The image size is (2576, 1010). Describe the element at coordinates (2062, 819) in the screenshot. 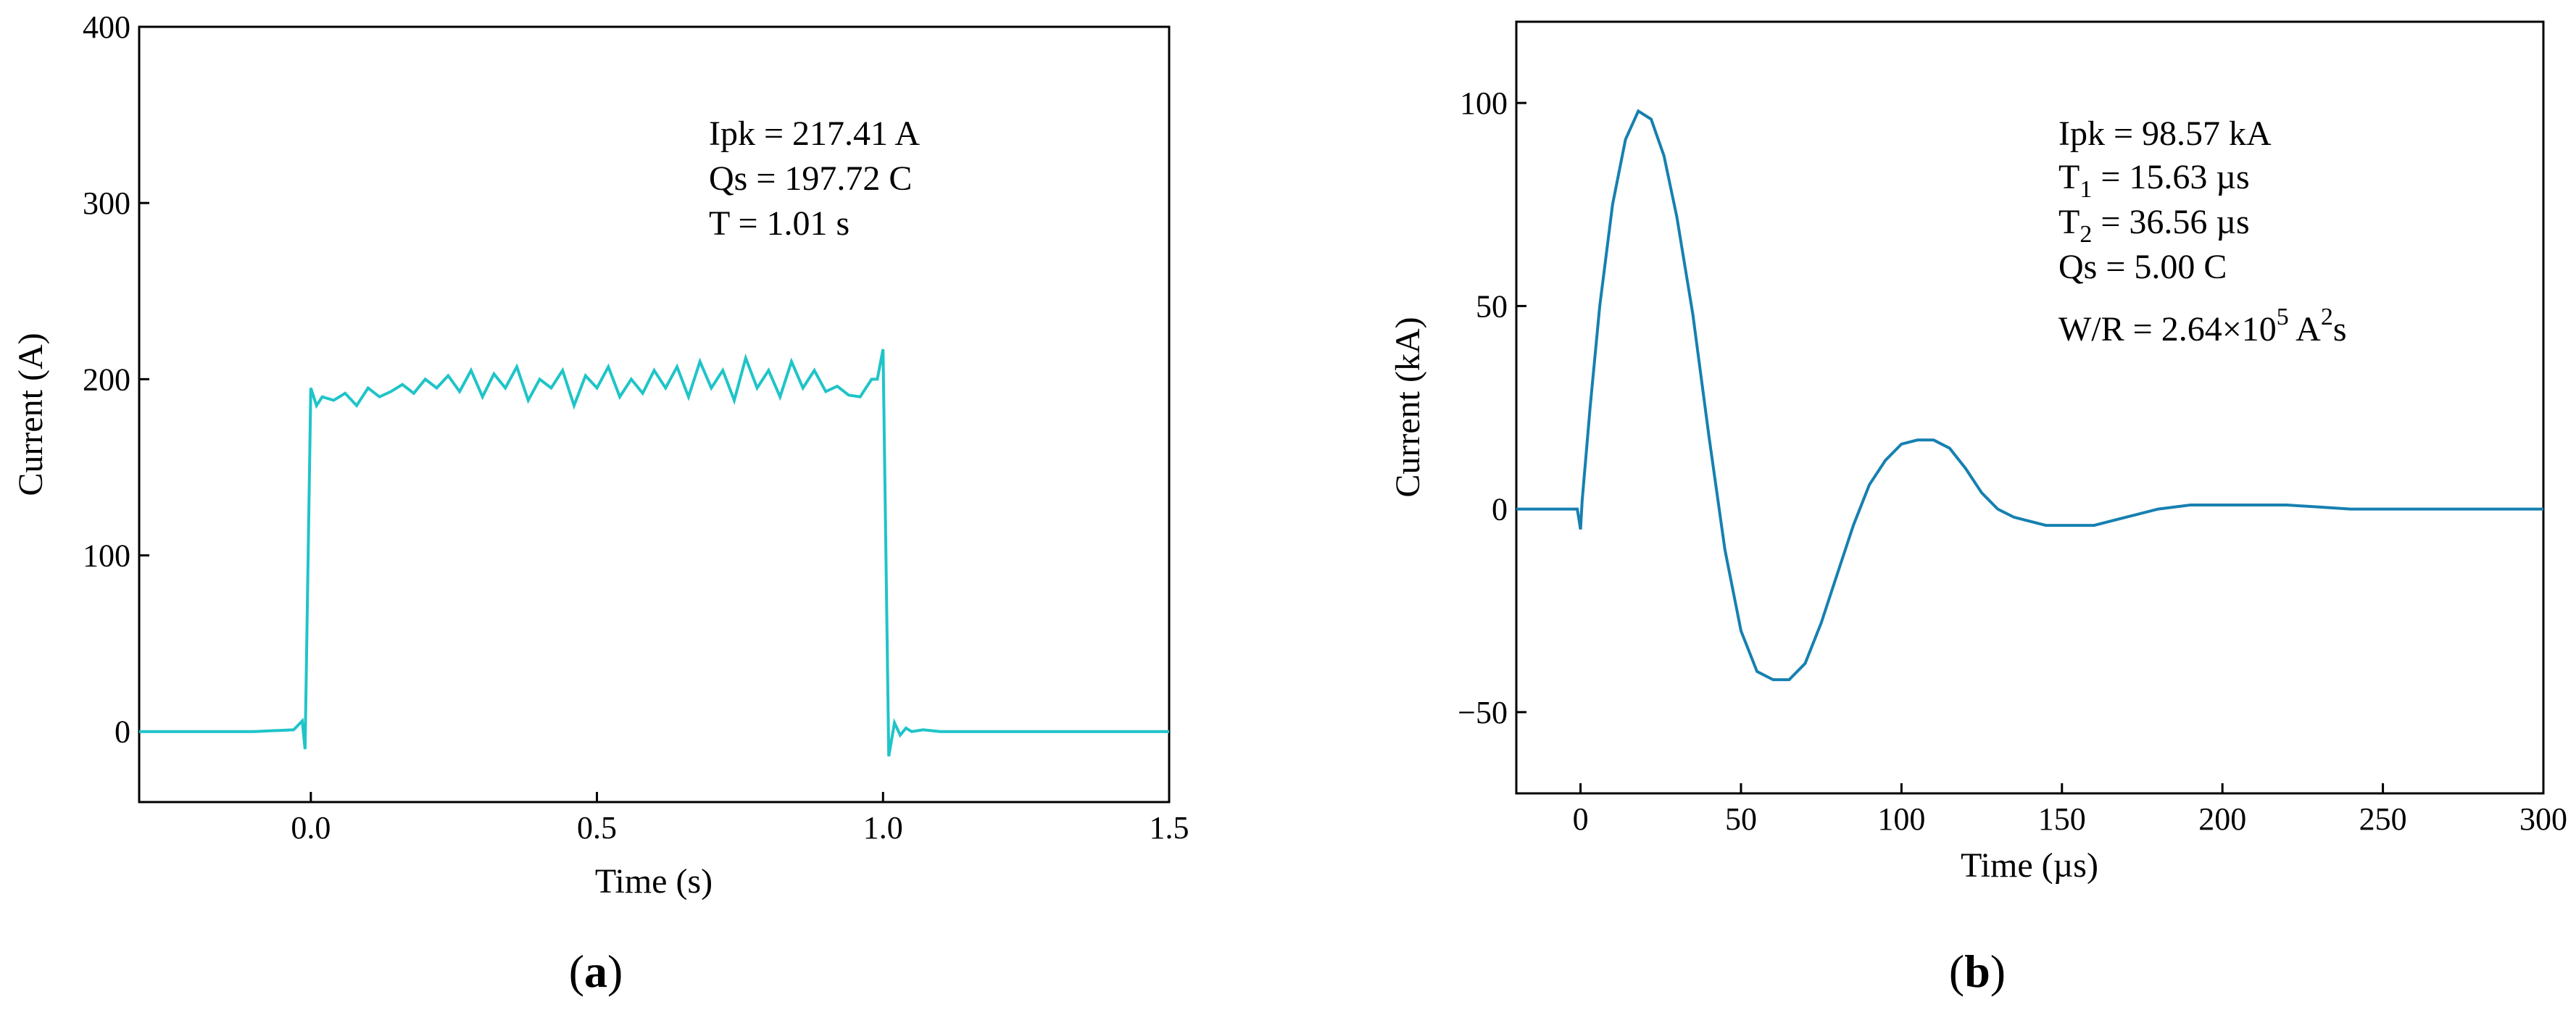

I see `chart-b-xtick-label: 150` at that location.